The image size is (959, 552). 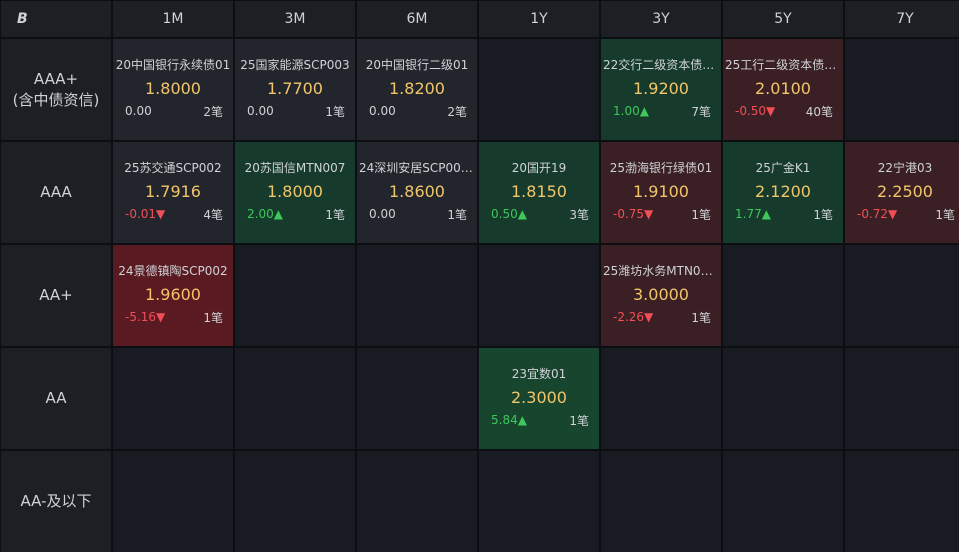 I want to click on bond-cell: 20苏国信MTN007 1.8000 2.00▲ 1笔, so click(x=295, y=192).